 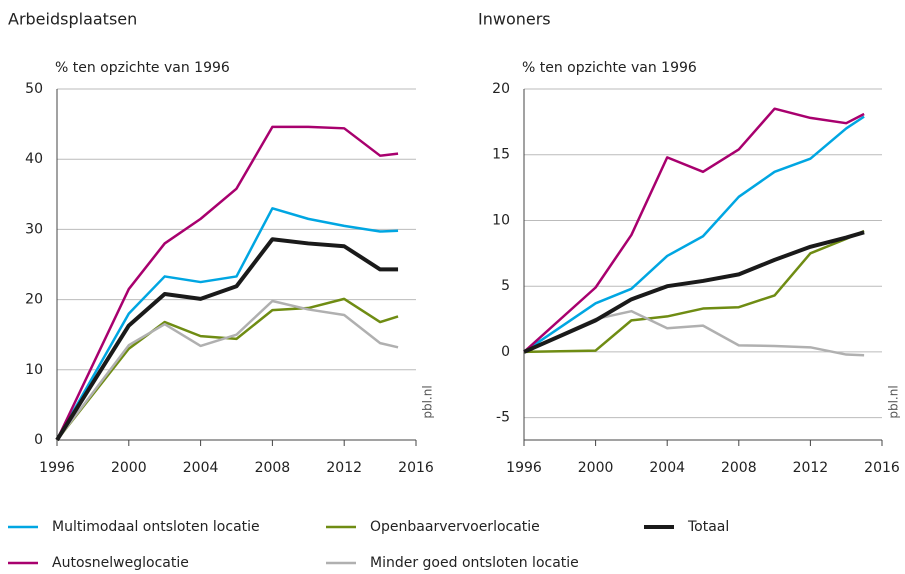 I want to click on y-tick-label: 40, so click(x=34, y=159).